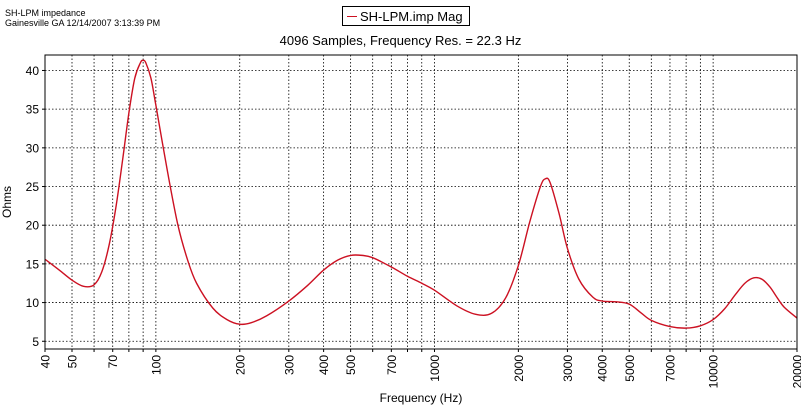 The height and width of the screenshot is (408, 801). Describe the element at coordinates (33, 148) in the screenshot. I see `y-tick-label: 30` at that location.